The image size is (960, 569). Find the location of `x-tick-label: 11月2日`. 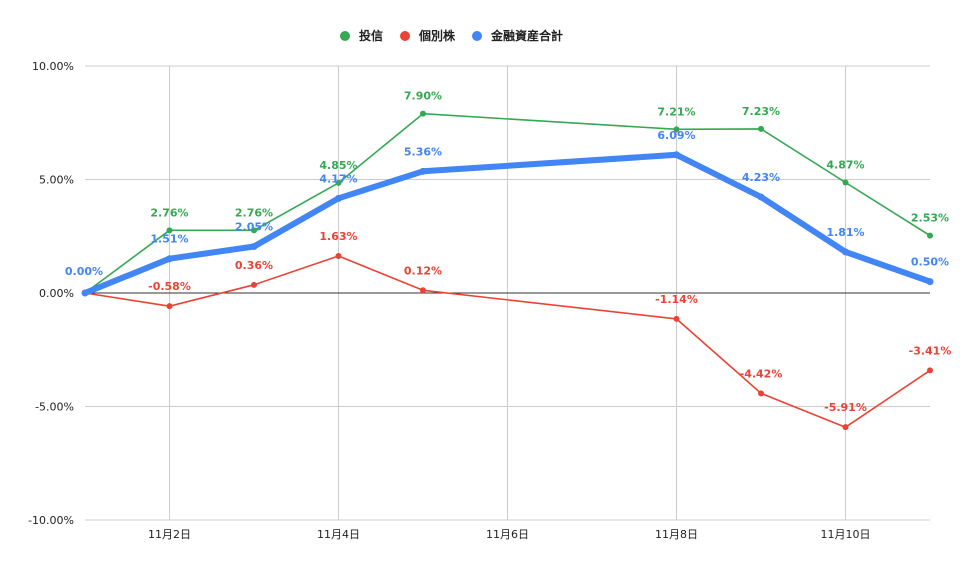

x-tick-label: 11月2日 is located at coordinates (169, 534).